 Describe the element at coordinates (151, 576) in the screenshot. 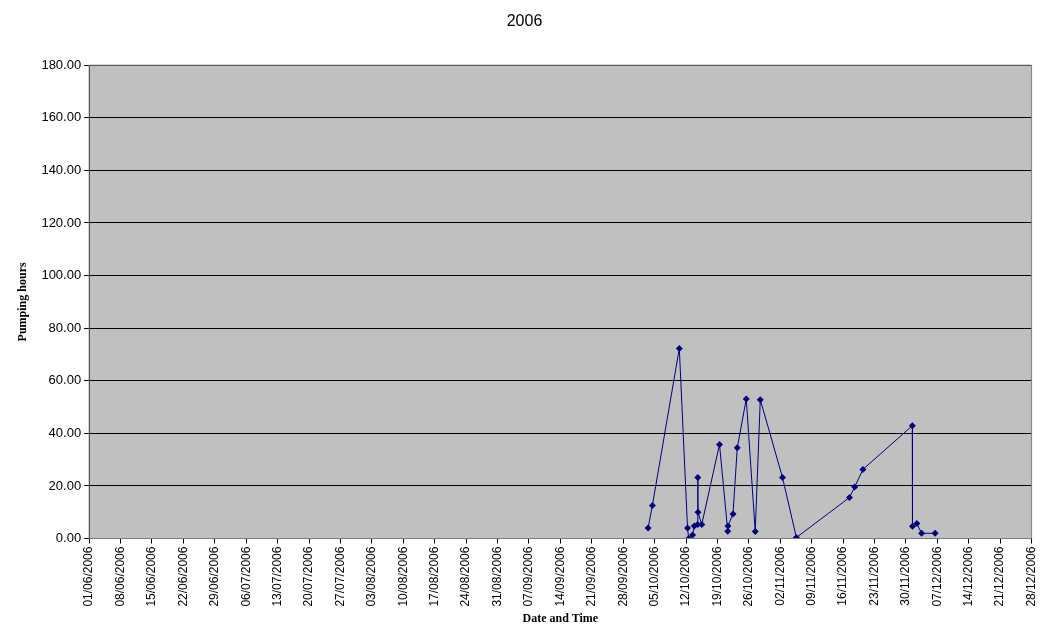

I see `x-tick-label: 15/06/2006` at that location.